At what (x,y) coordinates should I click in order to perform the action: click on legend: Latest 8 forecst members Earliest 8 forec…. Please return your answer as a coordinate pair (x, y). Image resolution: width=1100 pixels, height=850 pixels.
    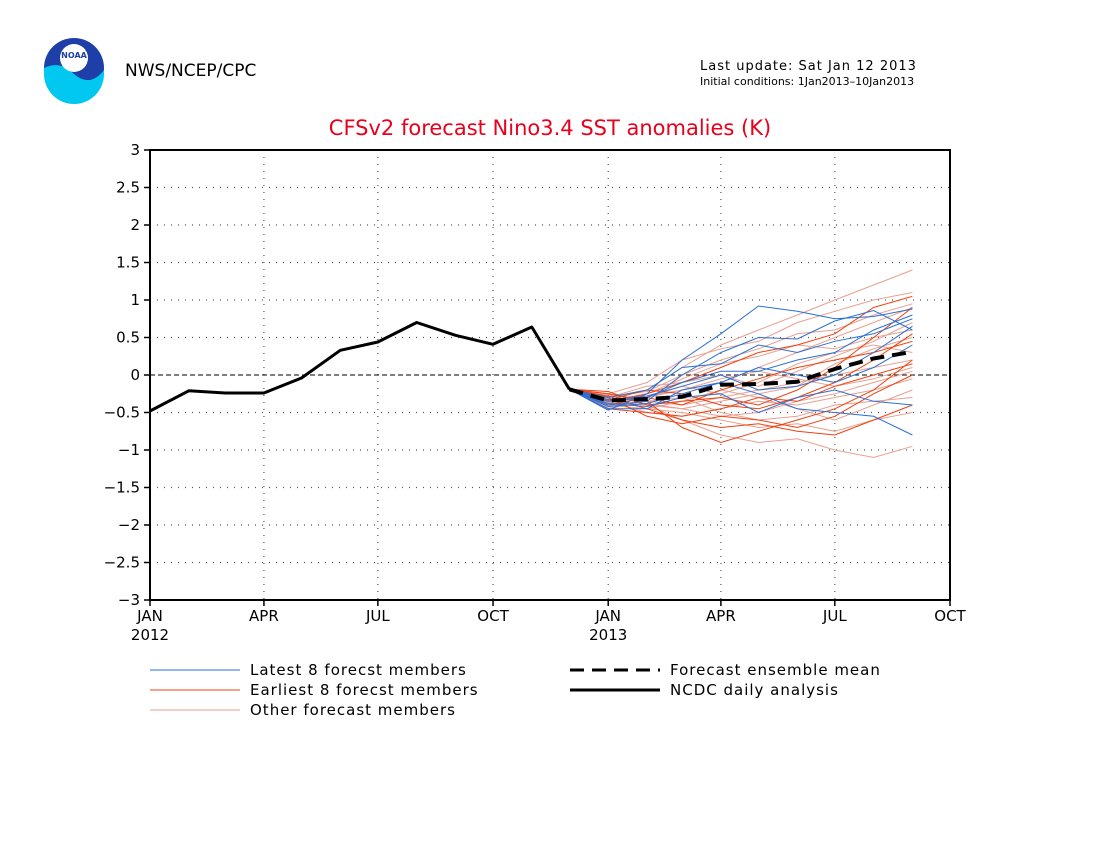
    Looking at the image, I should click on (515, 690).